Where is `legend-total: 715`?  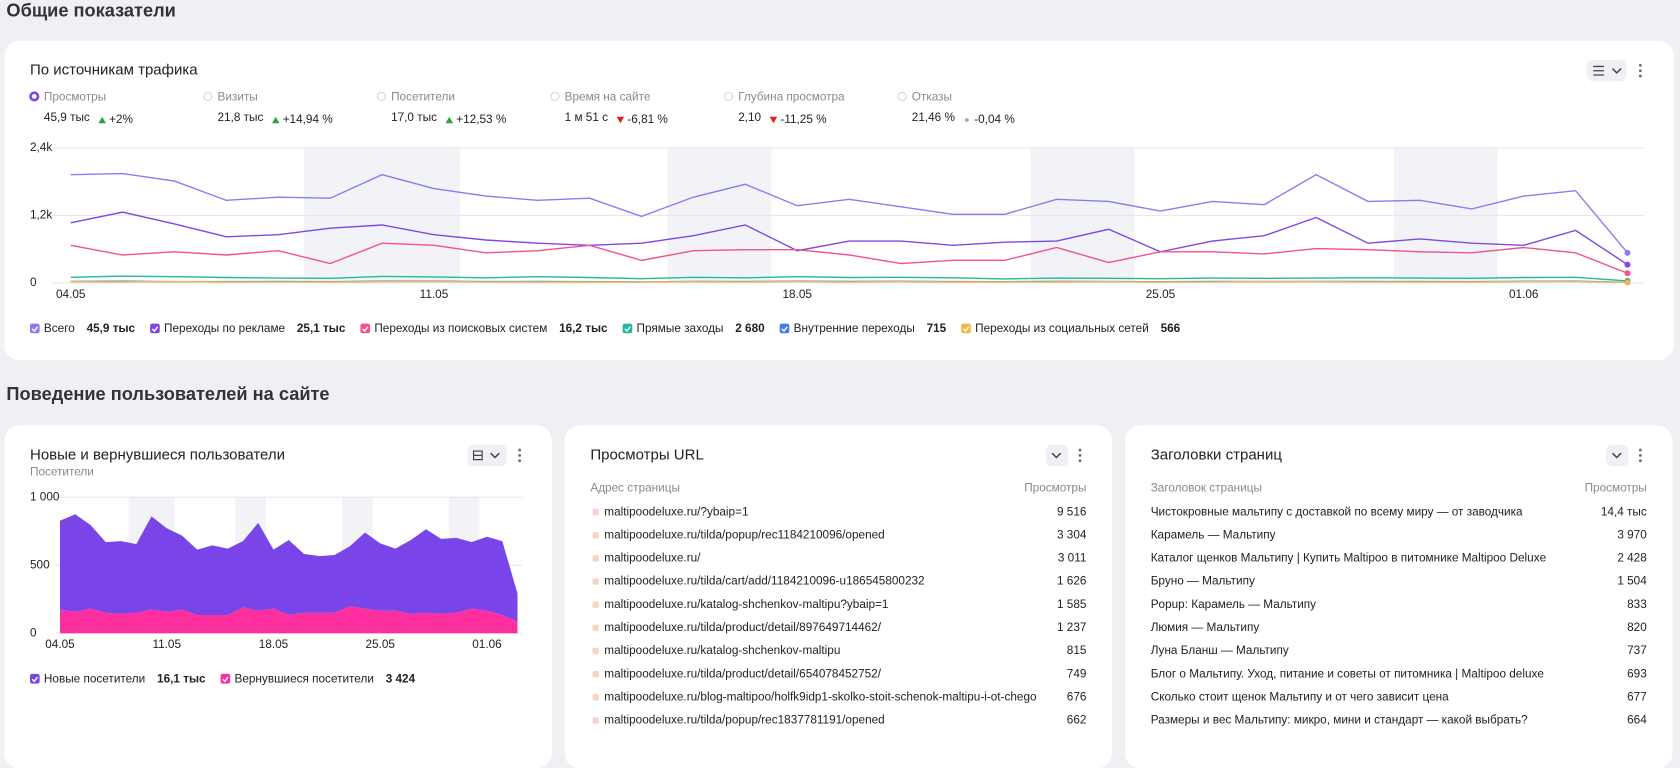 legend-total: 715 is located at coordinates (937, 328).